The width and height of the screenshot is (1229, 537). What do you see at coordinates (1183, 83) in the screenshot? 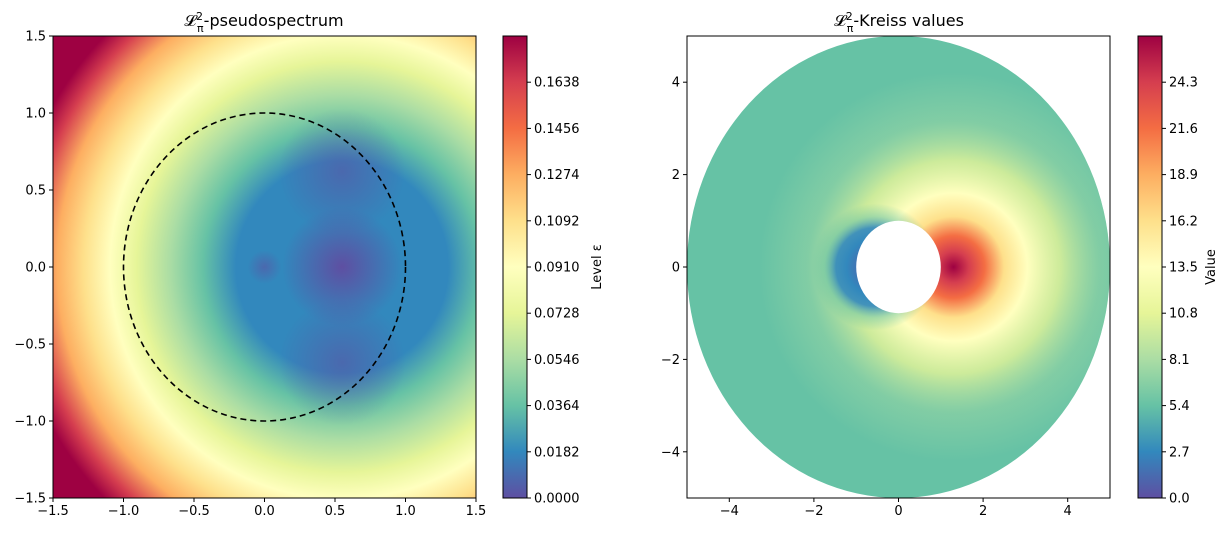
I see `kreiss-colorbar-tick-label: 24.3` at bounding box center [1183, 83].